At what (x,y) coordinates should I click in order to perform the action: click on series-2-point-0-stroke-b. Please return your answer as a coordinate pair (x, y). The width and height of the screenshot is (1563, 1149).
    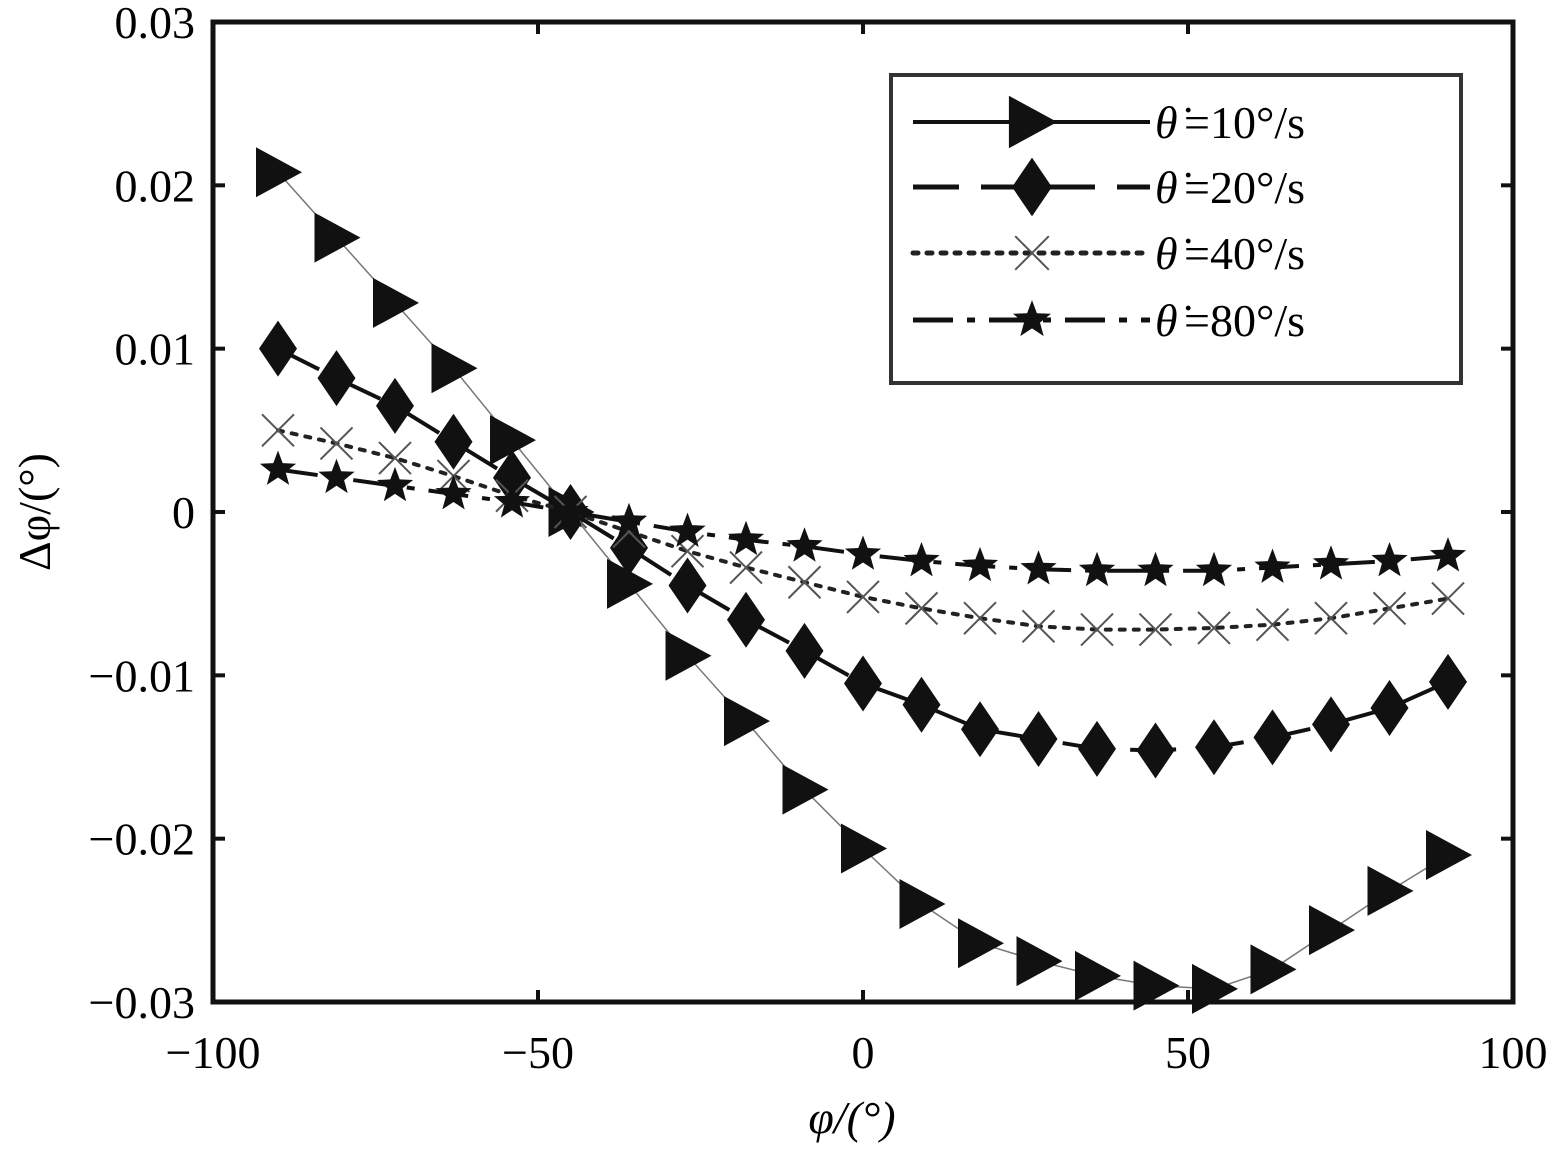
    Looking at the image, I should click on (278, 430).